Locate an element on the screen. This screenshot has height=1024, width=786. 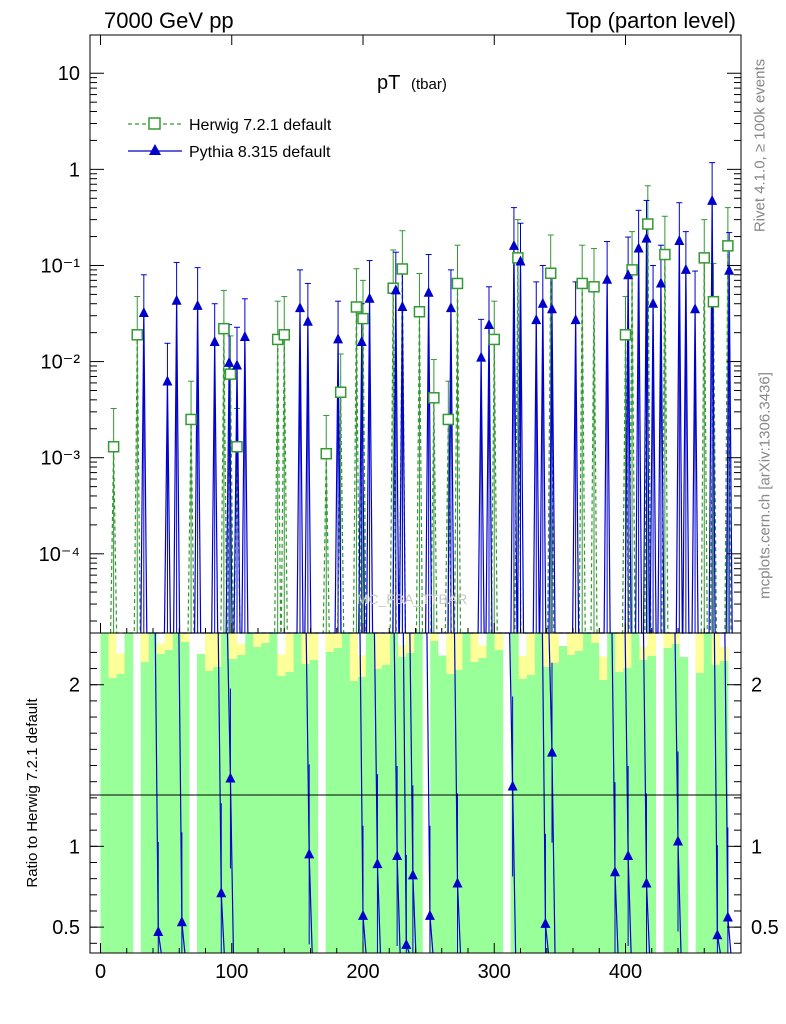
header-right: Top (parton level) is located at coordinates (651, 20).